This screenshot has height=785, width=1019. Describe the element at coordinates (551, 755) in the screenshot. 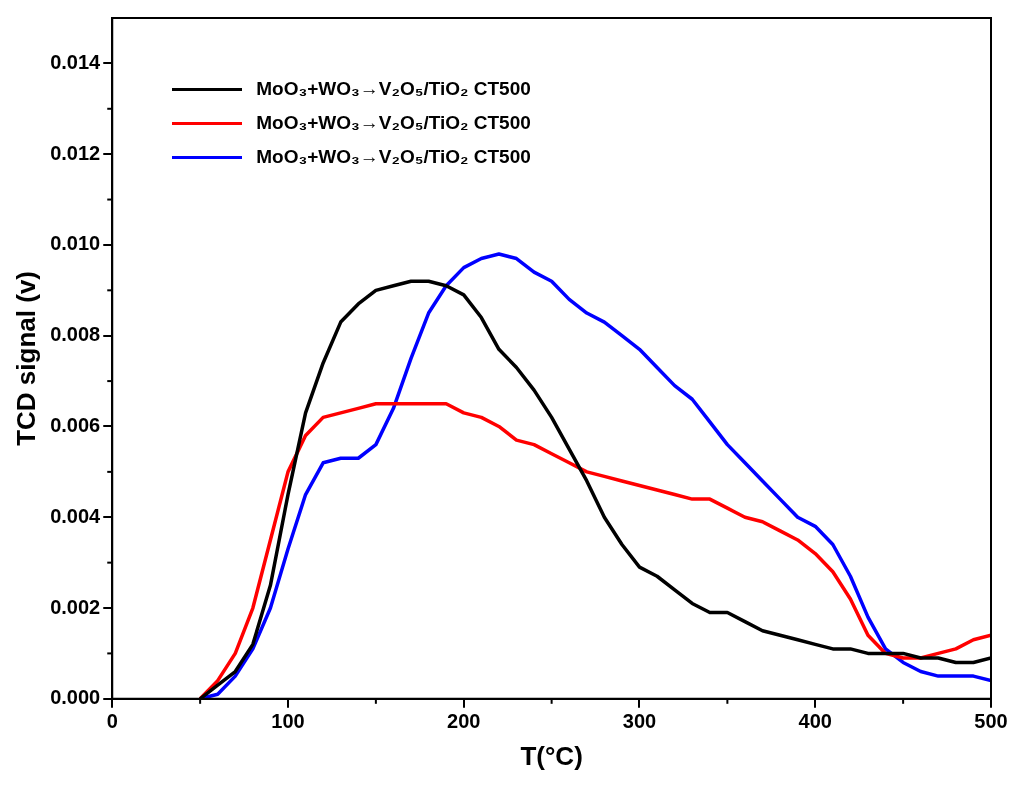

I see `x-axis-title: T(°C)` at that location.